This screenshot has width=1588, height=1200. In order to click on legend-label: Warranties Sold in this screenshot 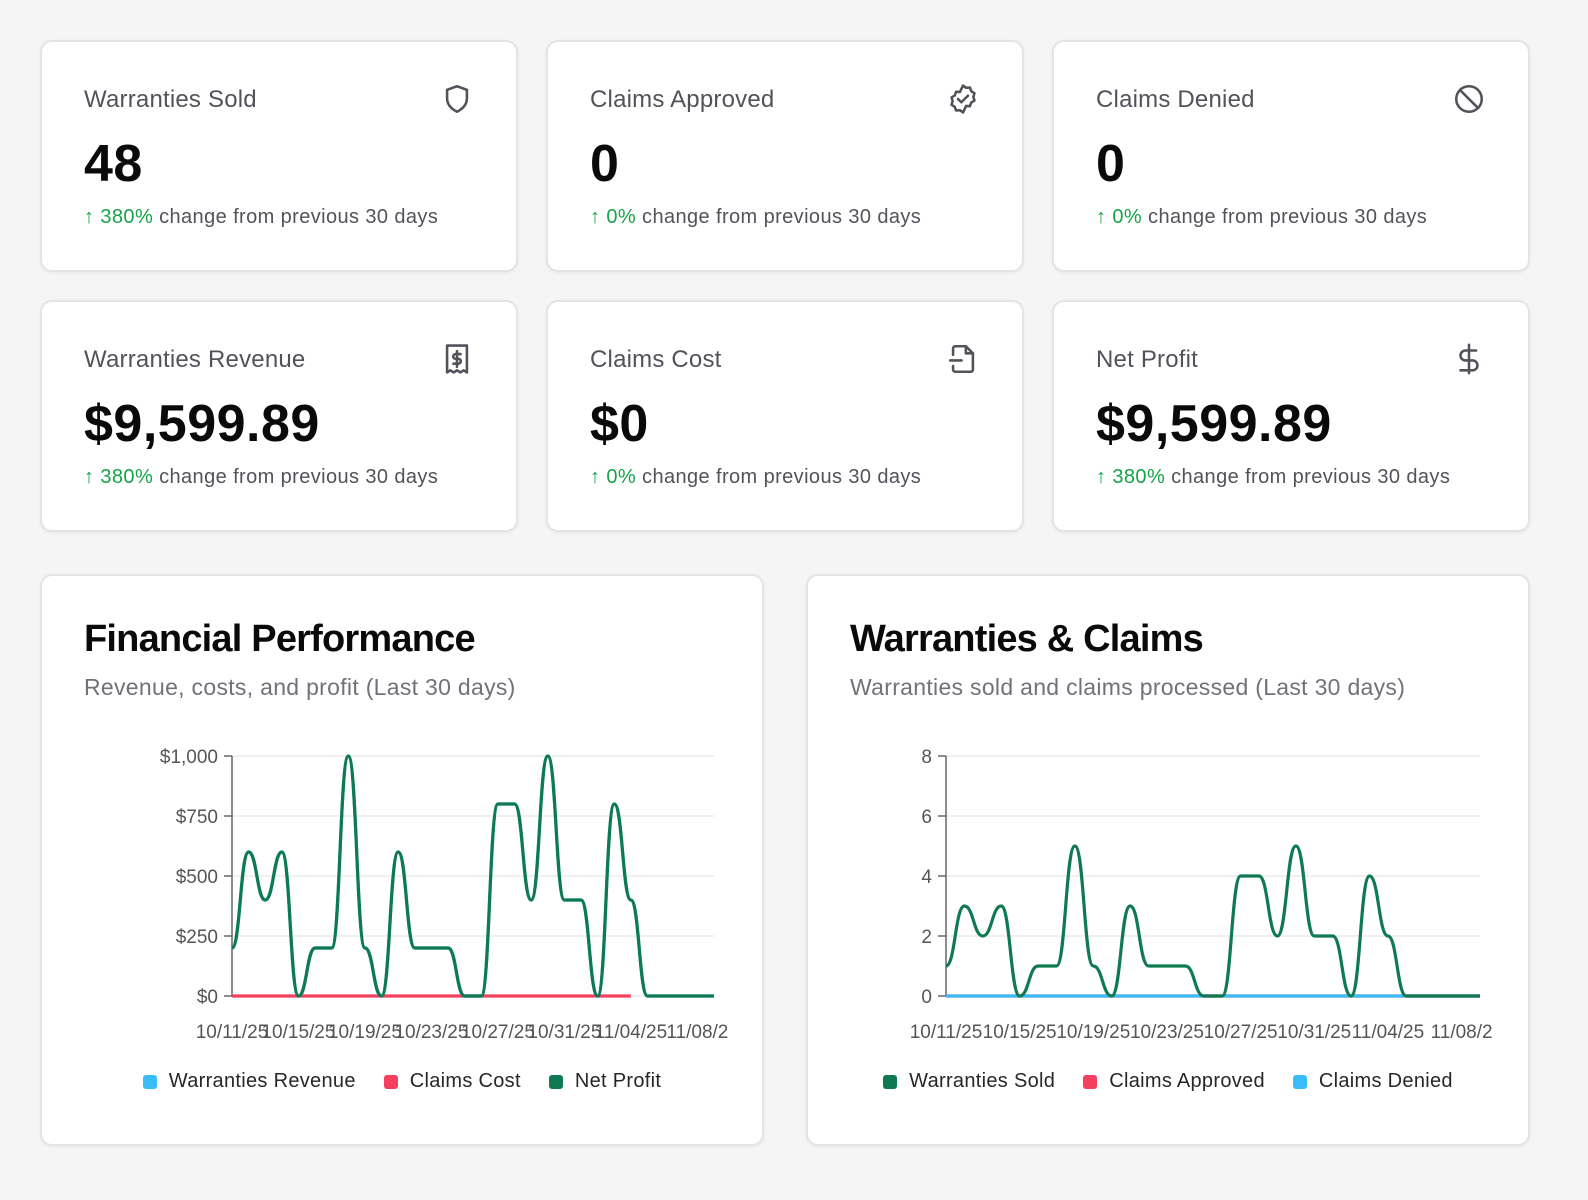, I will do `click(982, 1081)`.